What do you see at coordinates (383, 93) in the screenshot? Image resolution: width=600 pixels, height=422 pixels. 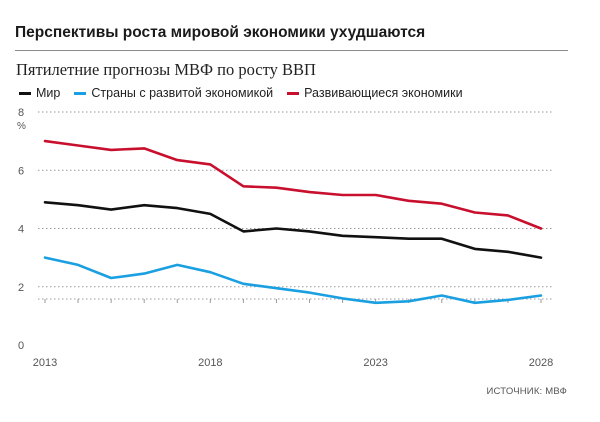 I see `legend-label-emerging: Развивающиеся экономики` at bounding box center [383, 93].